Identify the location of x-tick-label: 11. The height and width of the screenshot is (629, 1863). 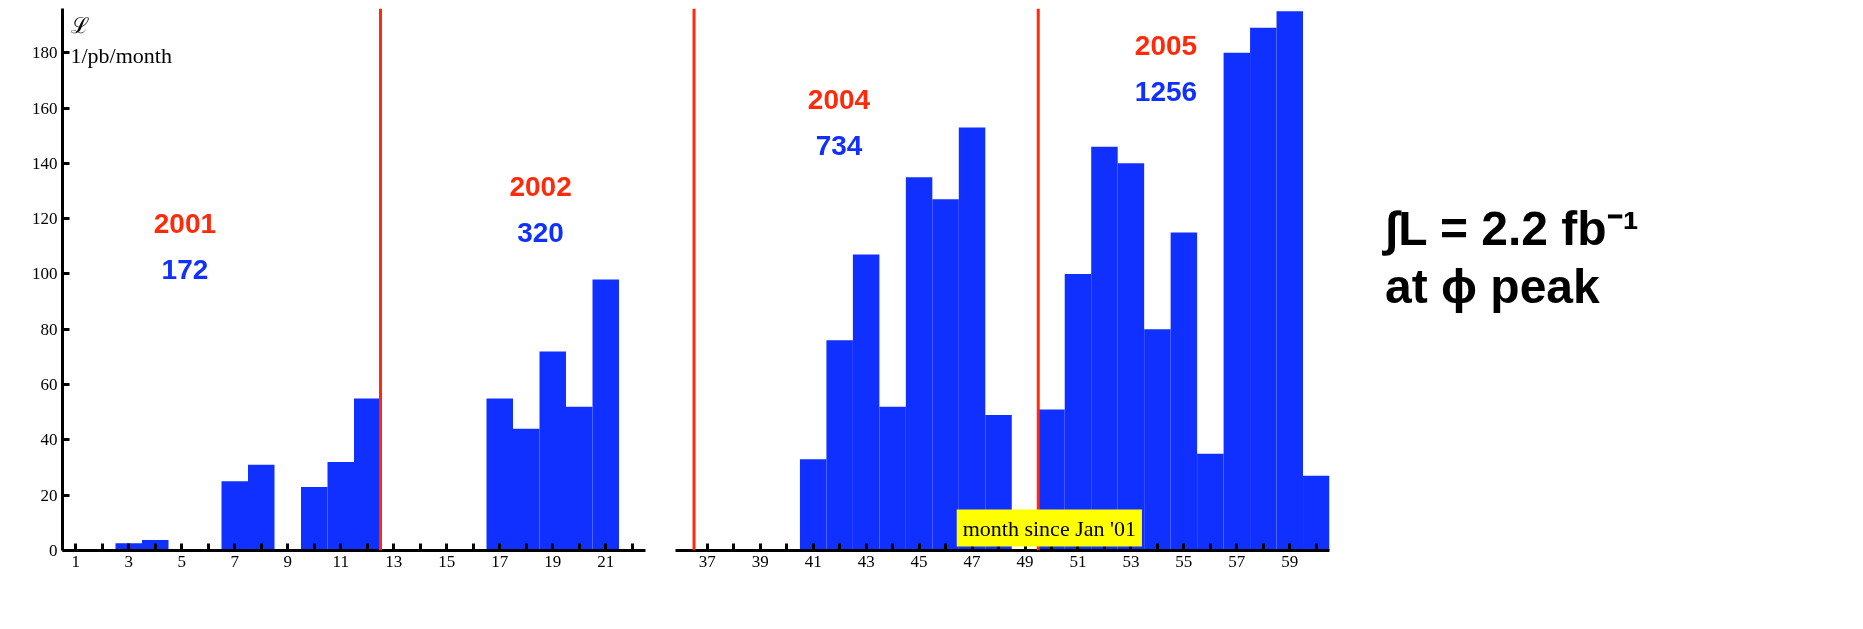
(340, 561).